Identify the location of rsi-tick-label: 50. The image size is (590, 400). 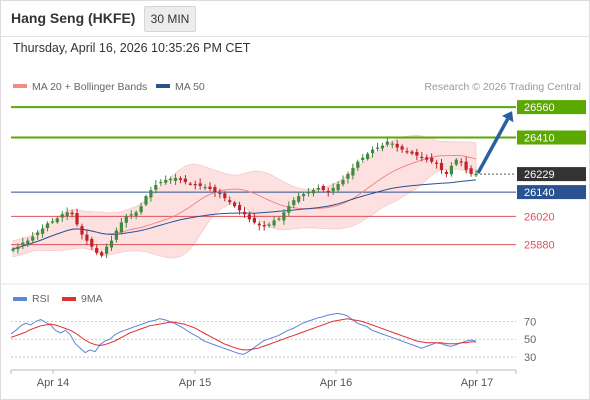
(530, 340).